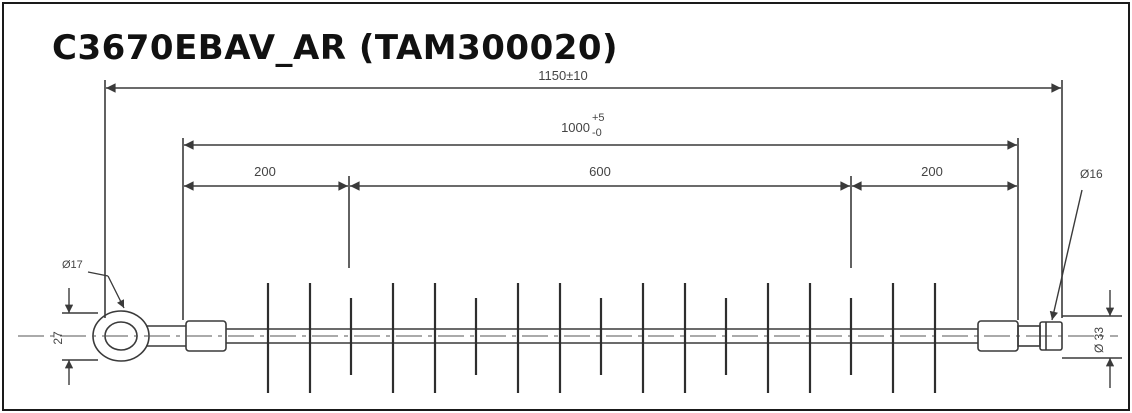 The image size is (1132, 413). Describe the element at coordinates (598, 118) in the screenshot. I see `section-dim-tol-plus: +5` at that location.